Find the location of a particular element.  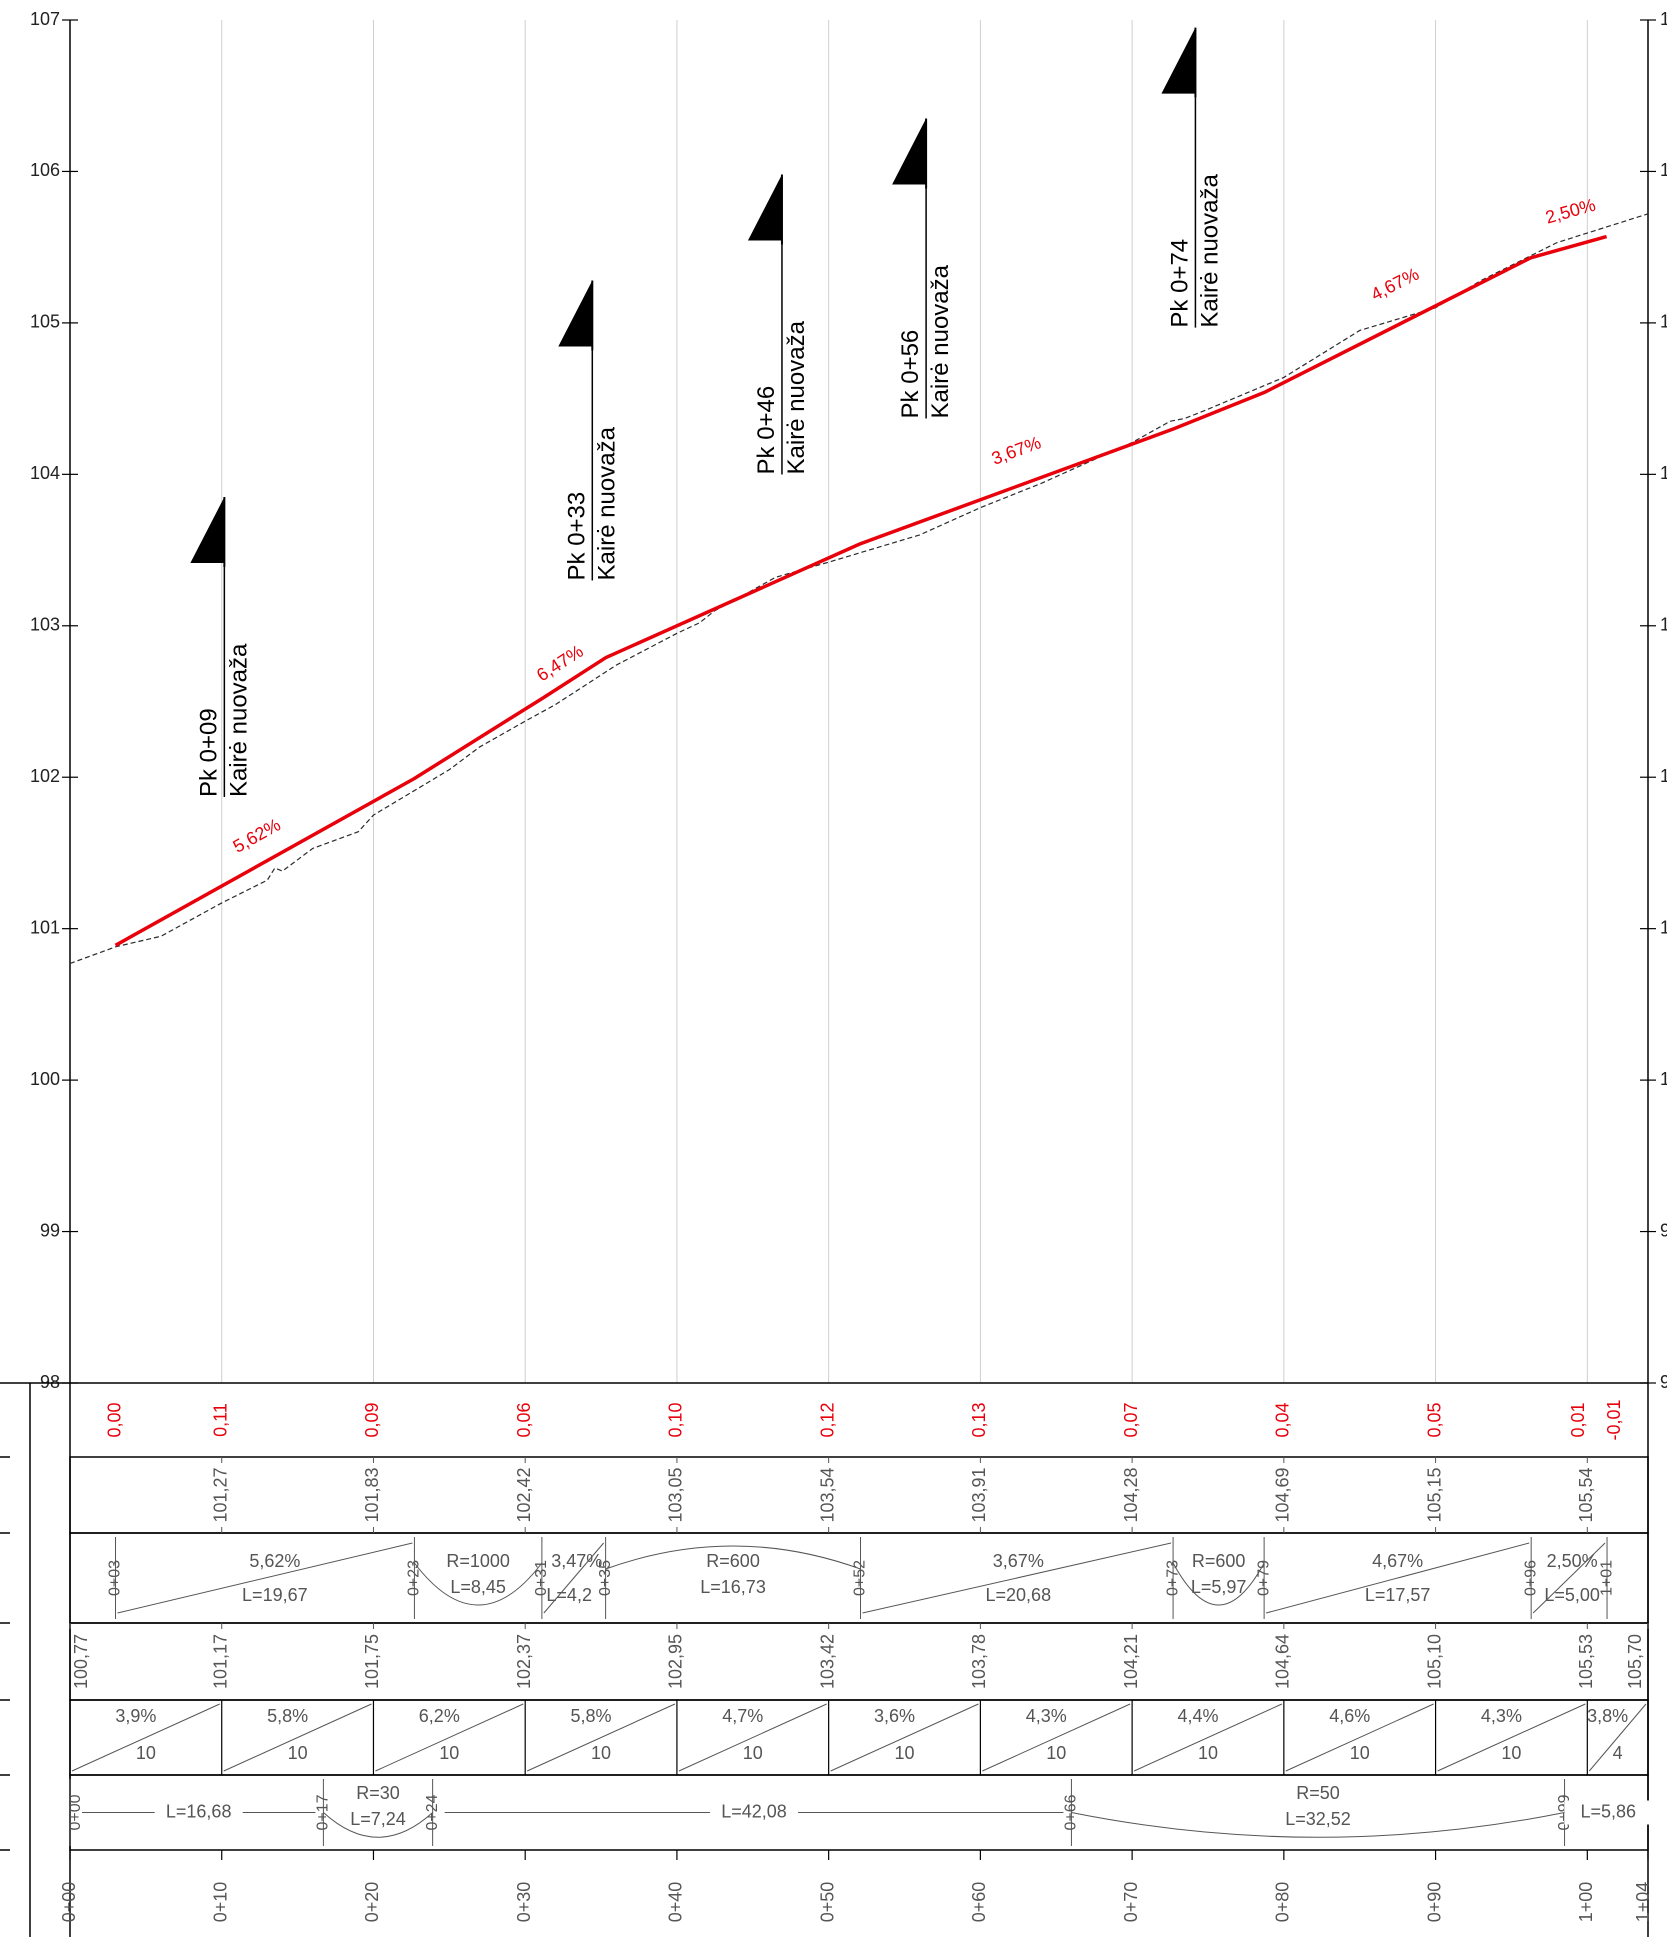

station-label: 0+70 is located at coordinates (1131, 1902).